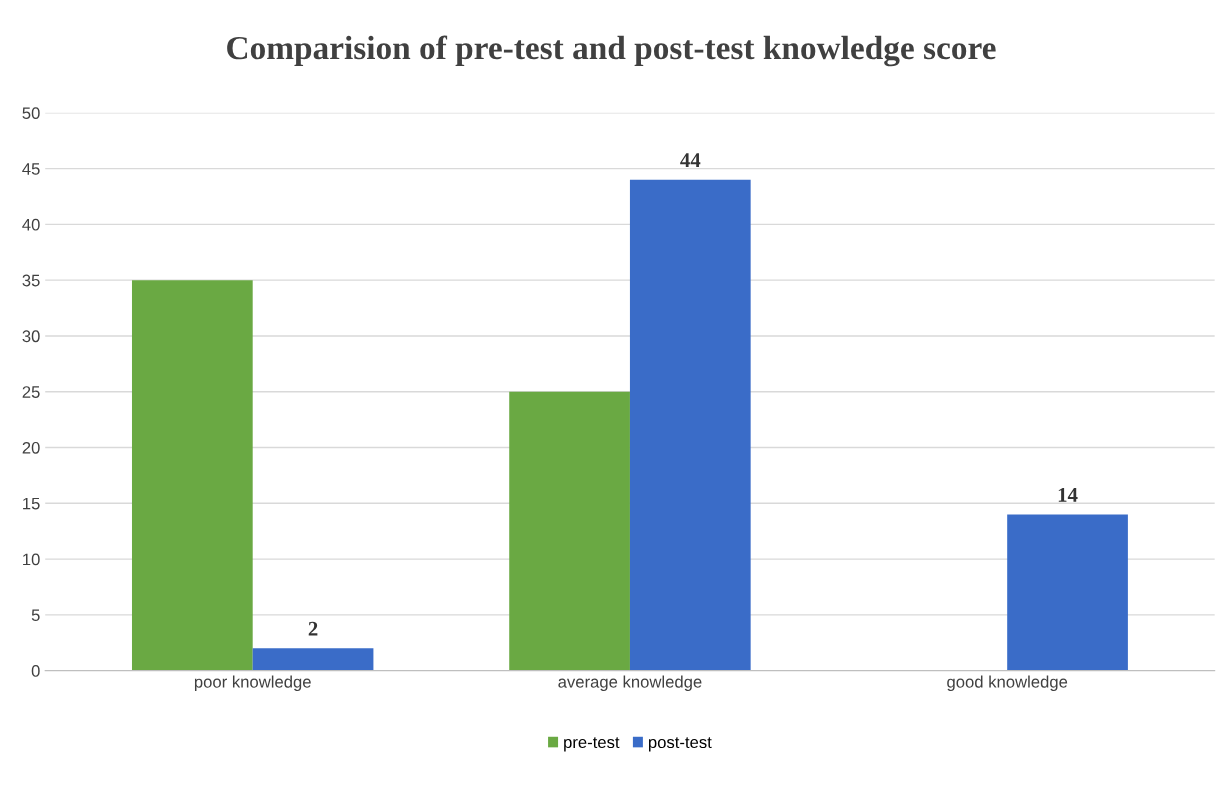 This screenshot has width=1222, height=789. I want to click on y-tick-label: 15, so click(31, 503).